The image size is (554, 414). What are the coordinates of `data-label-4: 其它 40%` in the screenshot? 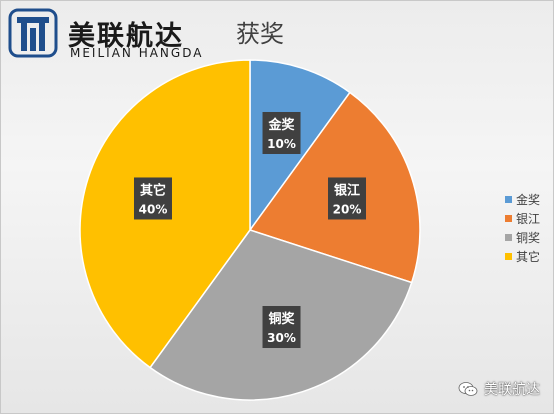 It's located at (152, 198).